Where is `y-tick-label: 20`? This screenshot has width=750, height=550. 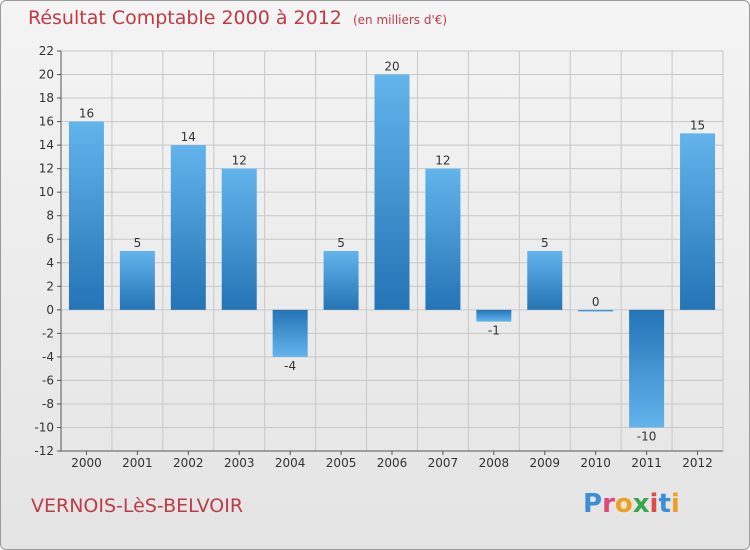
y-tick-label: 20 is located at coordinates (46, 75).